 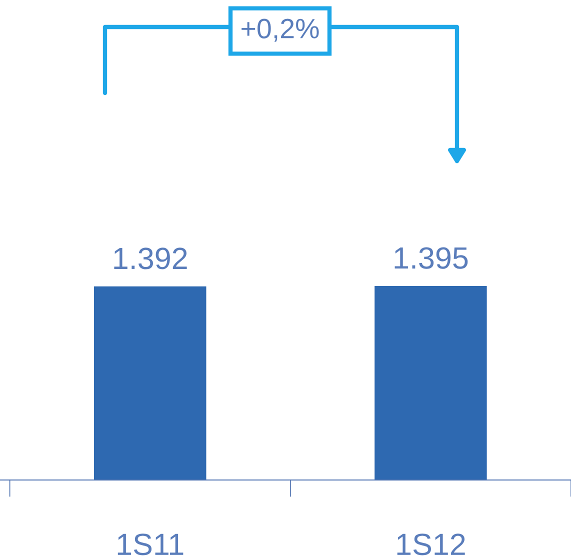 What do you see at coordinates (431, 545) in the screenshot?
I see `x-tick-label: 1S12` at bounding box center [431, 545].